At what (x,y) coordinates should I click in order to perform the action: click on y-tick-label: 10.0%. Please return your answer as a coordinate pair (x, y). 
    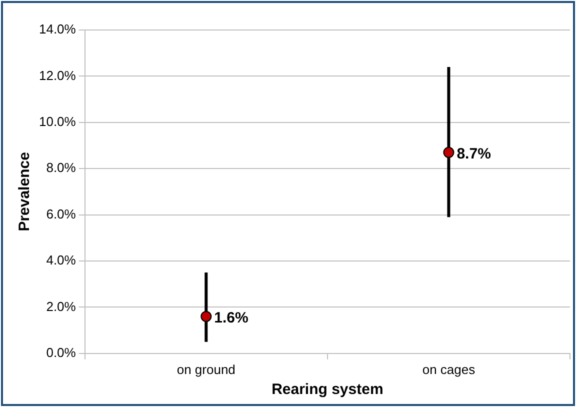
    Looking at the image, I should click on (57, 121).